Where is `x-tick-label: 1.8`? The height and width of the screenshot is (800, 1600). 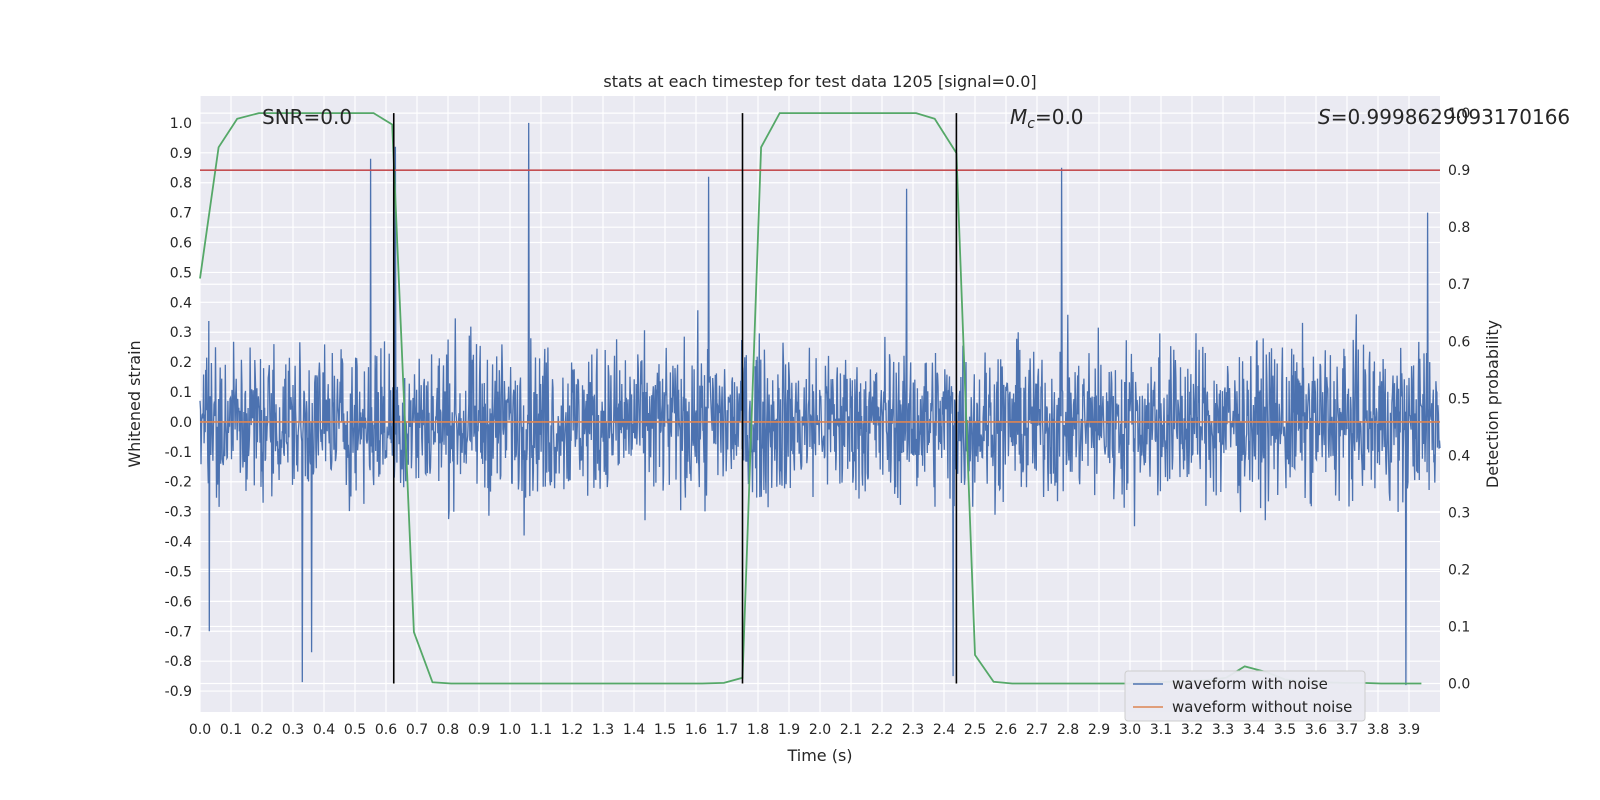
x-tick-label: 1.8 is located at coordinates (758, 730).